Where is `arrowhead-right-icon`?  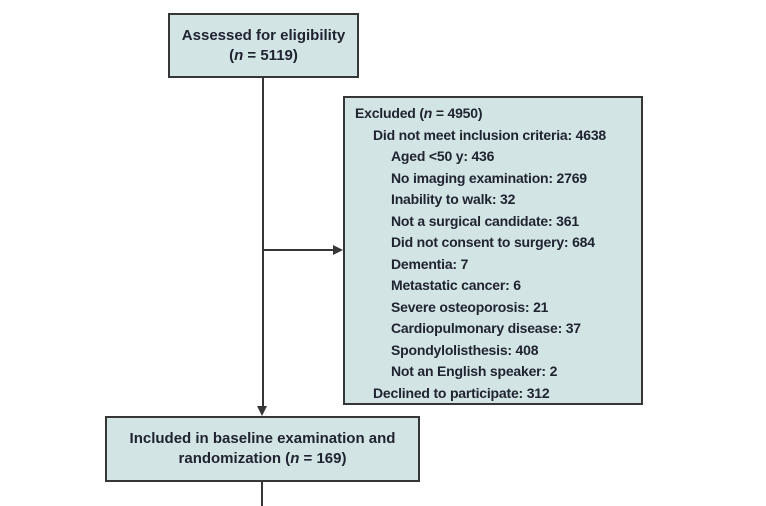 arrowhead-right-icon is located at coordinates (338, 250).